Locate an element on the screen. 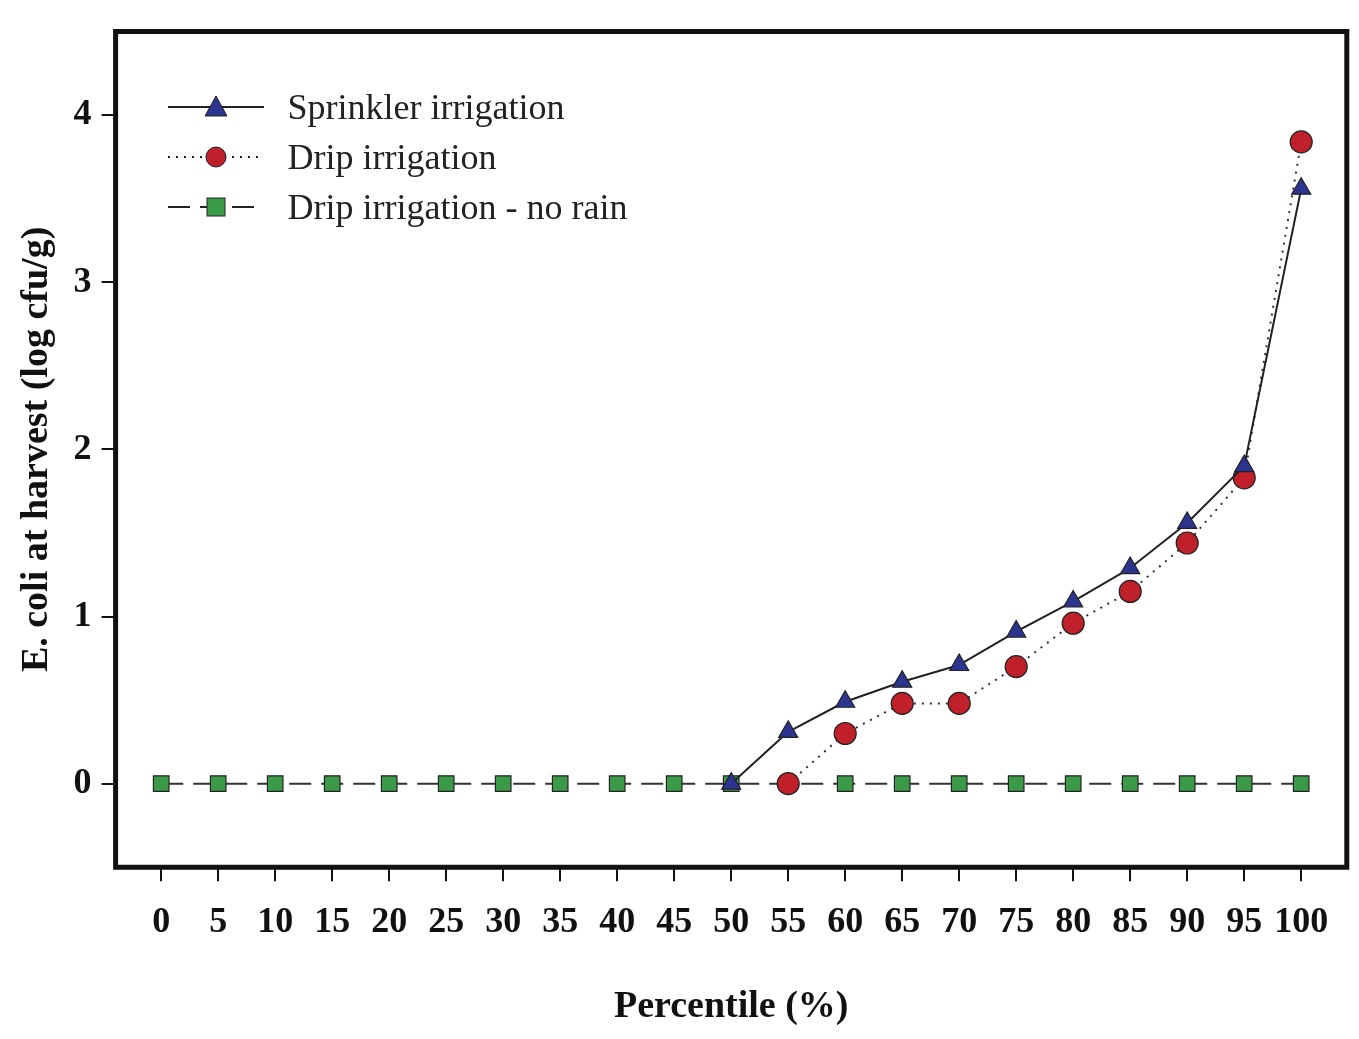 The width and height of the screenshot is (1359, 1039). x-tick-label: 35 is located at coordinates (560, 920).